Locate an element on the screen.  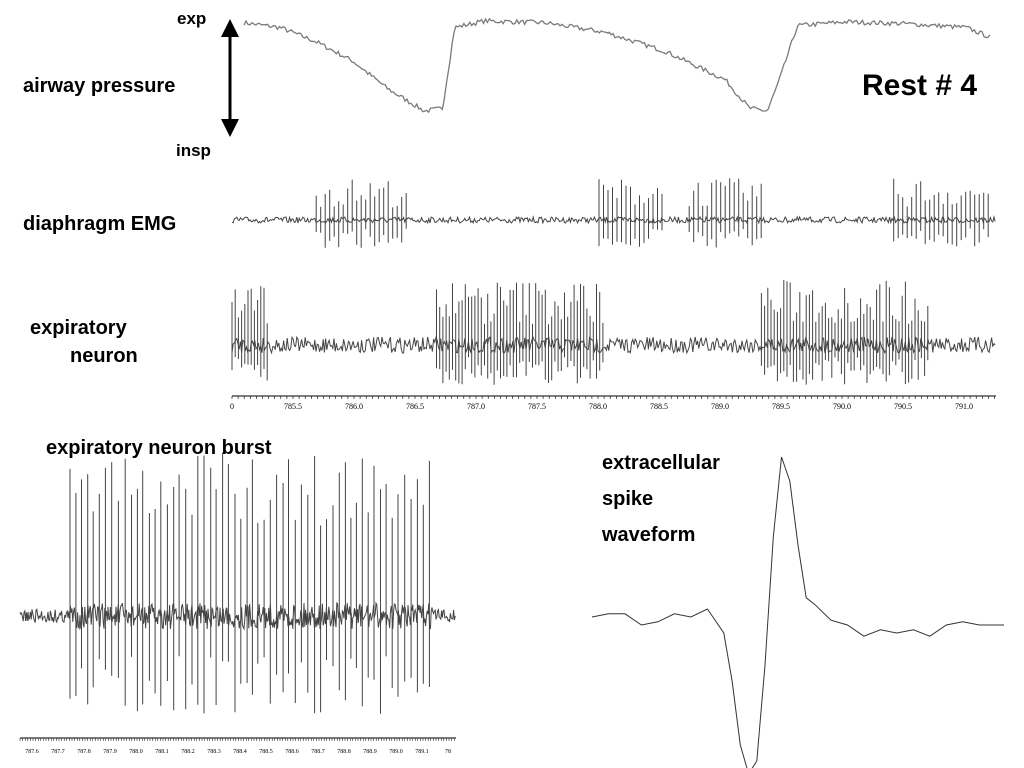
burst-x-tick-label: 788.8 is located at coordinates (344, 752).